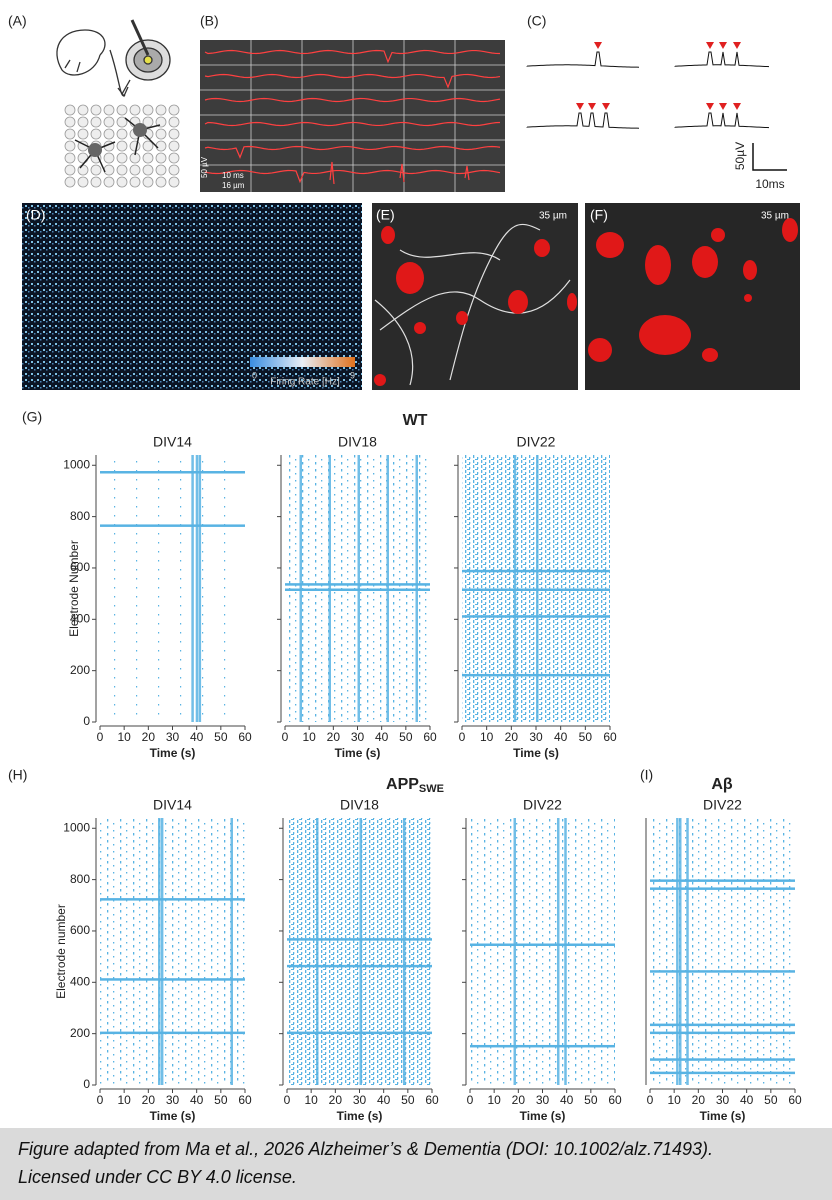 This screenshot has width=832, height=1200. Describe the element at coordinates (646, 775) in the screenshot. I see `panel-label: (I)` at that location.